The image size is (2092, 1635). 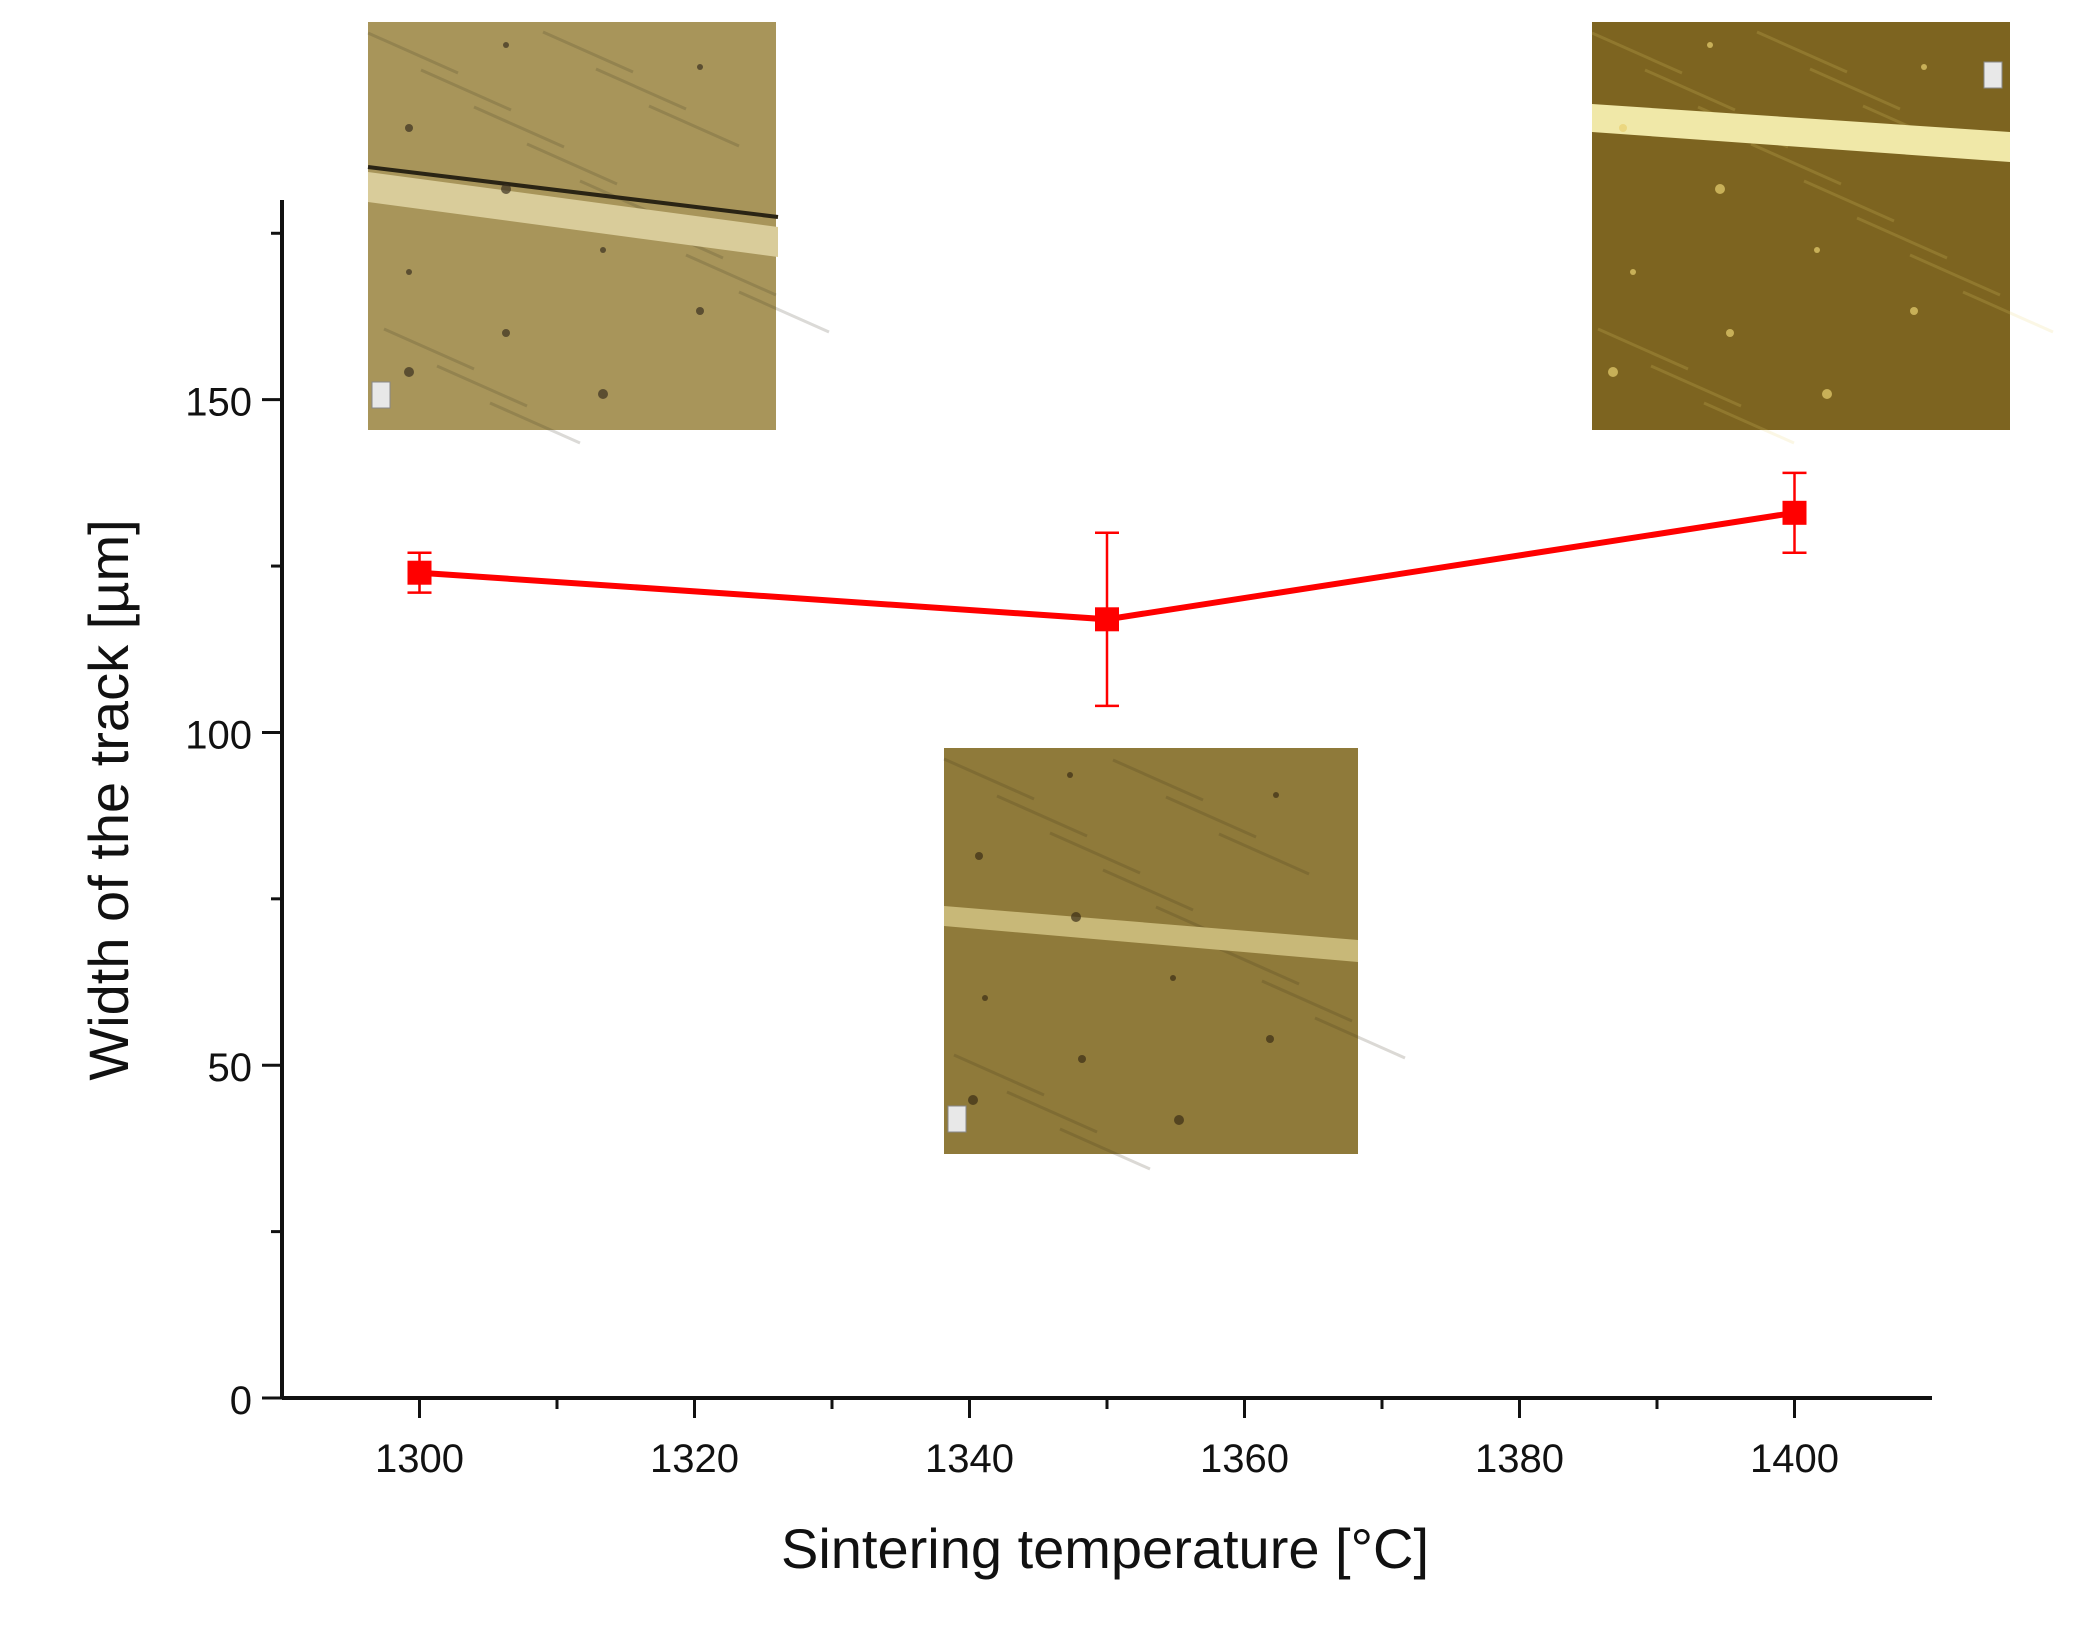 I want to click on x-tick-label: 1300, so click(x=419, y=1459).